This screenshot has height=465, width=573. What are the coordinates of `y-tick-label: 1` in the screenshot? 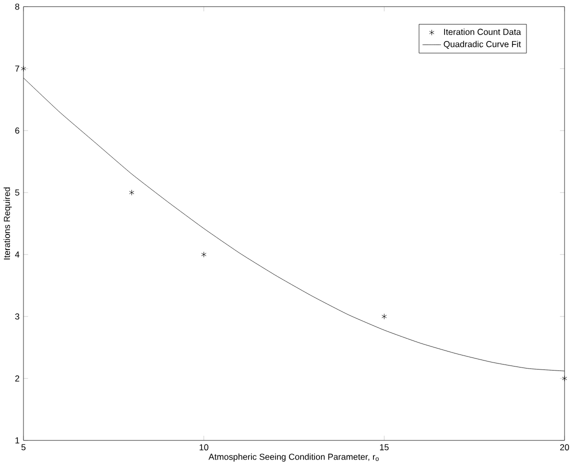 It's located at (17, 440).